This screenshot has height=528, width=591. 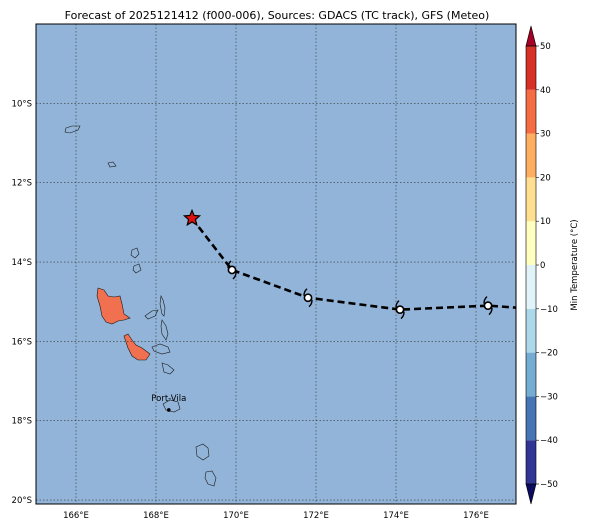 I want to click on lat-tick-label: 16°S, so click(x=22, y=342).